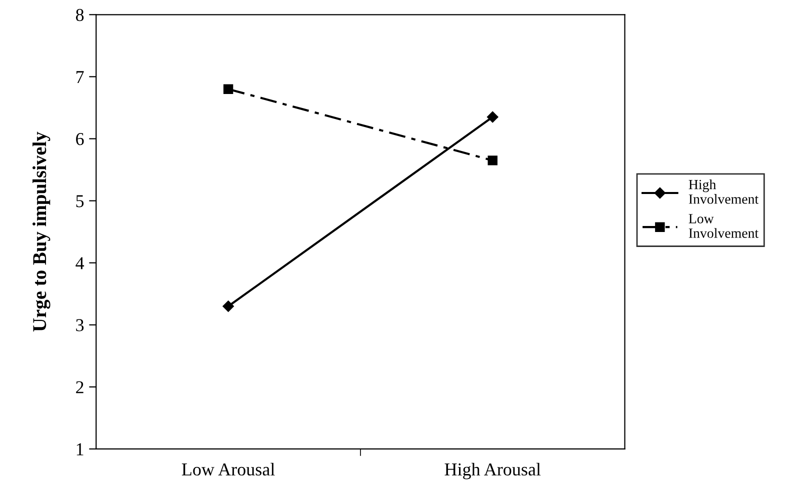 This screenshot has height=488, width=801. Describe the element at coordinates (723, 191) in the screenshot. I see `legend-label: High Involvement` at that location.